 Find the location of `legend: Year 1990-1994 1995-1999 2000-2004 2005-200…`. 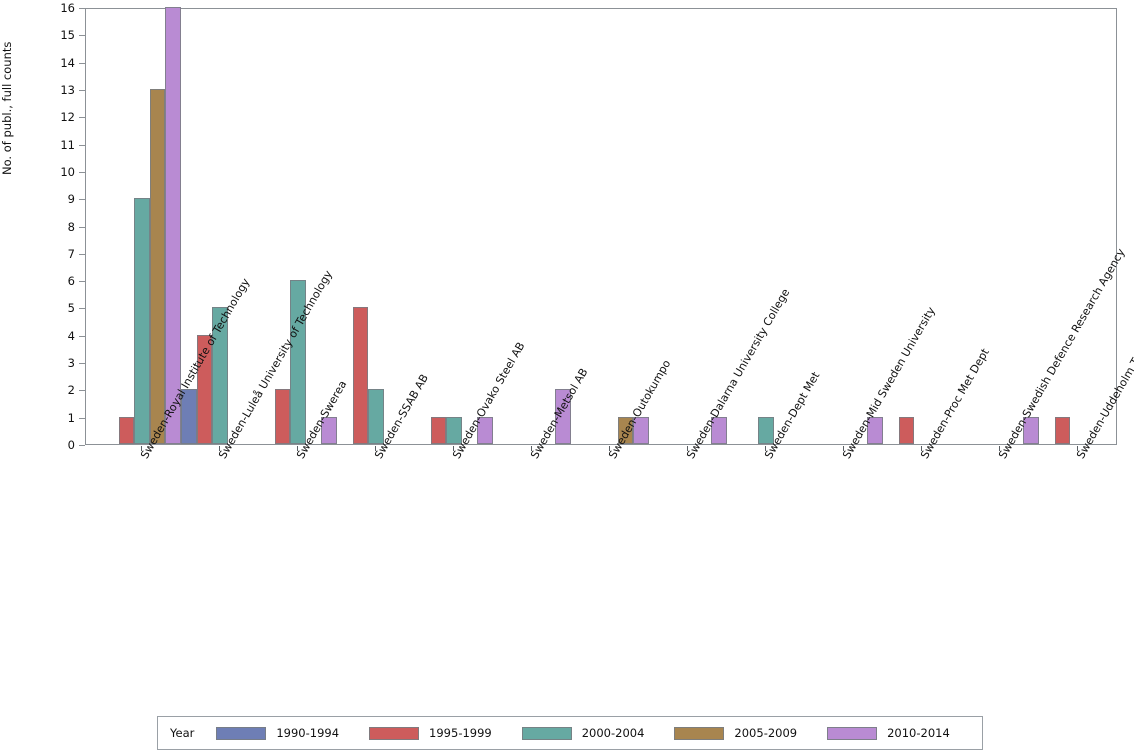

legend: Year 1990-1994 1995-1999 2000-2004 2005-200… is located at coordinates (570, 733).